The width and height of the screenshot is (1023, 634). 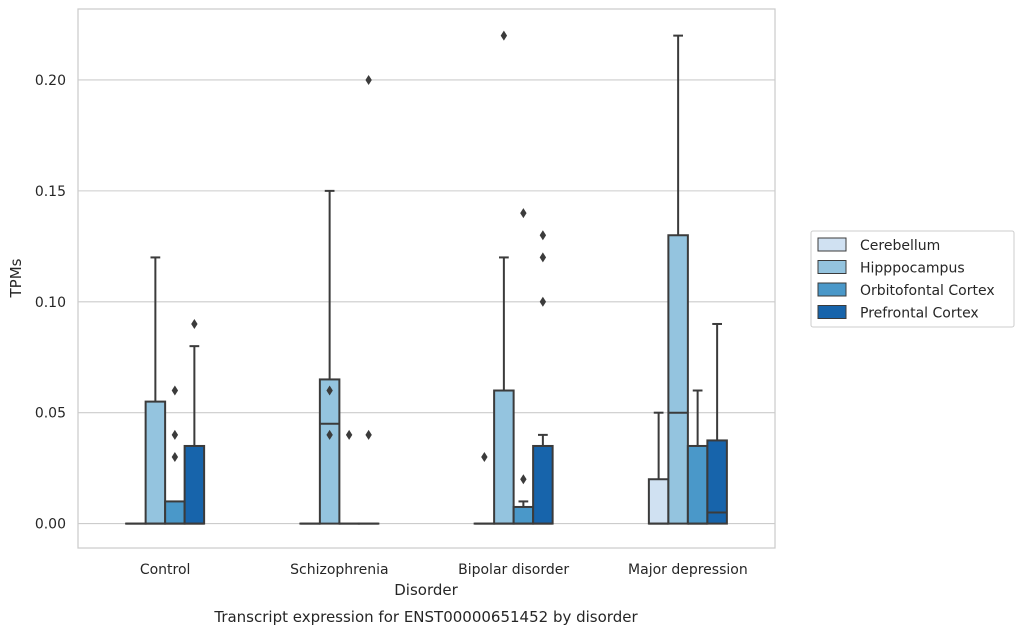 I want to click on legend-label: Hipppocampus, so click(x=912, y=269).